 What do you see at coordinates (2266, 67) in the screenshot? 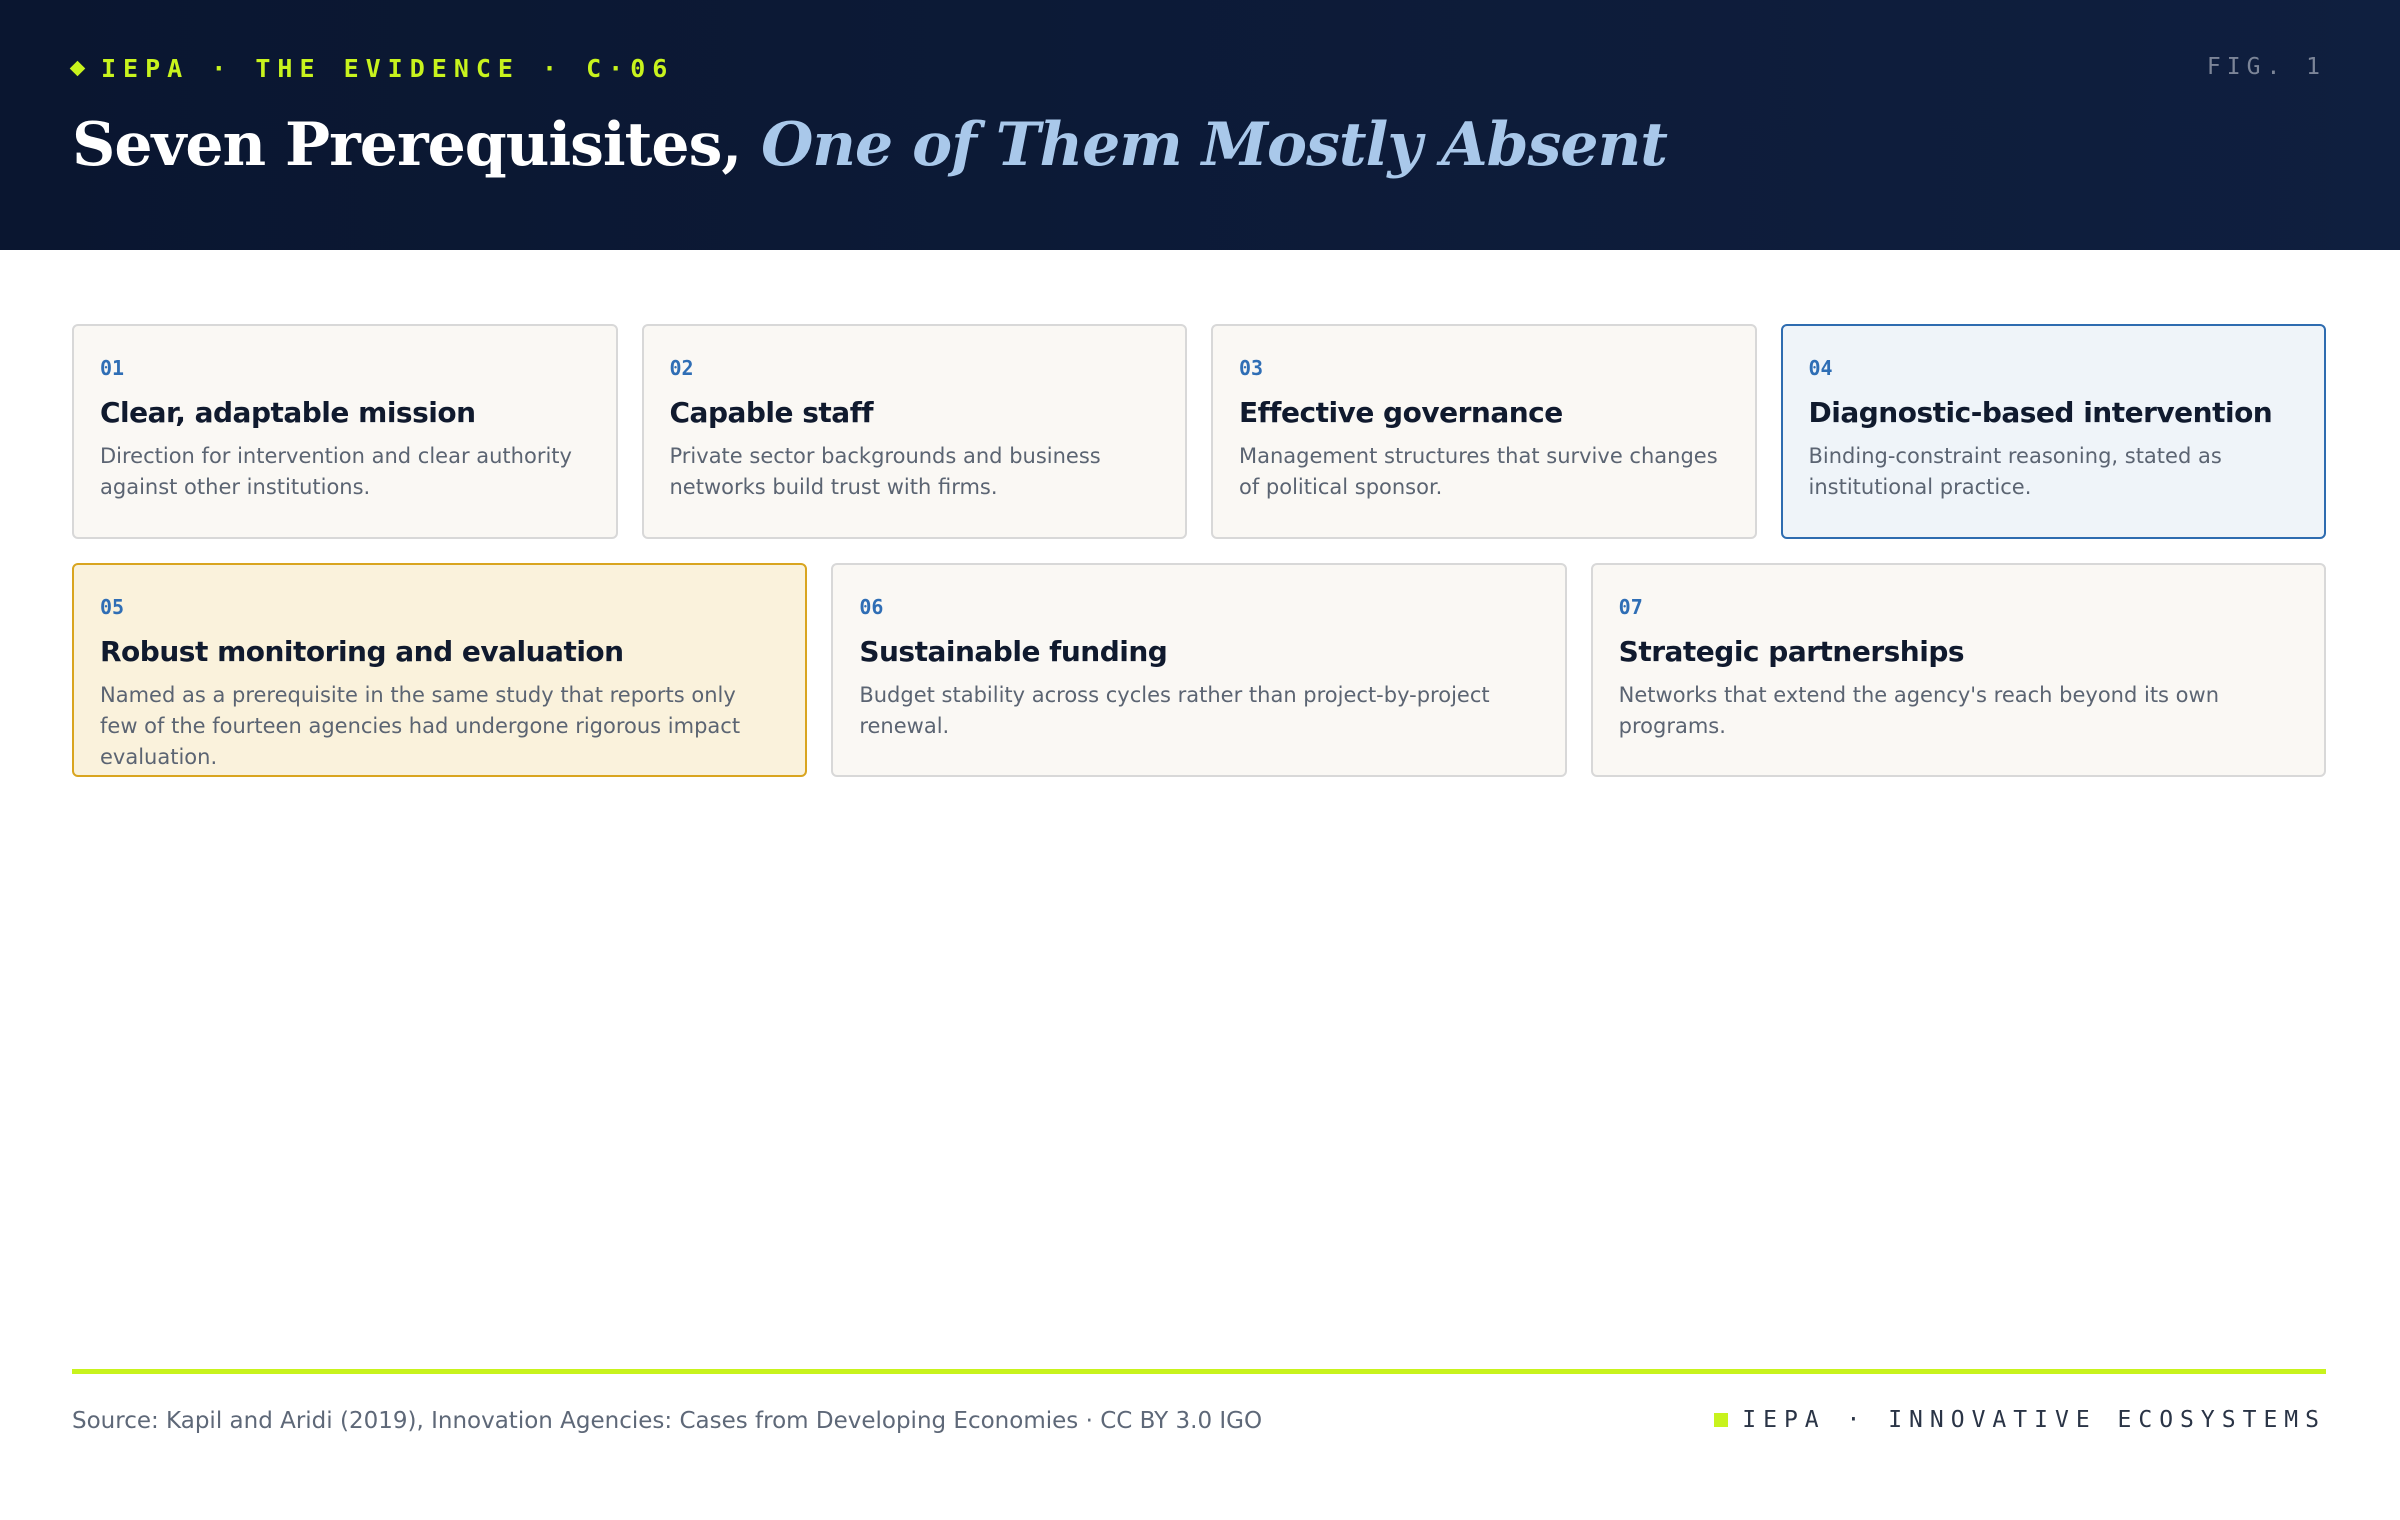
I see `figure-label: FIG. 1` at bounding box center [2266, 67].